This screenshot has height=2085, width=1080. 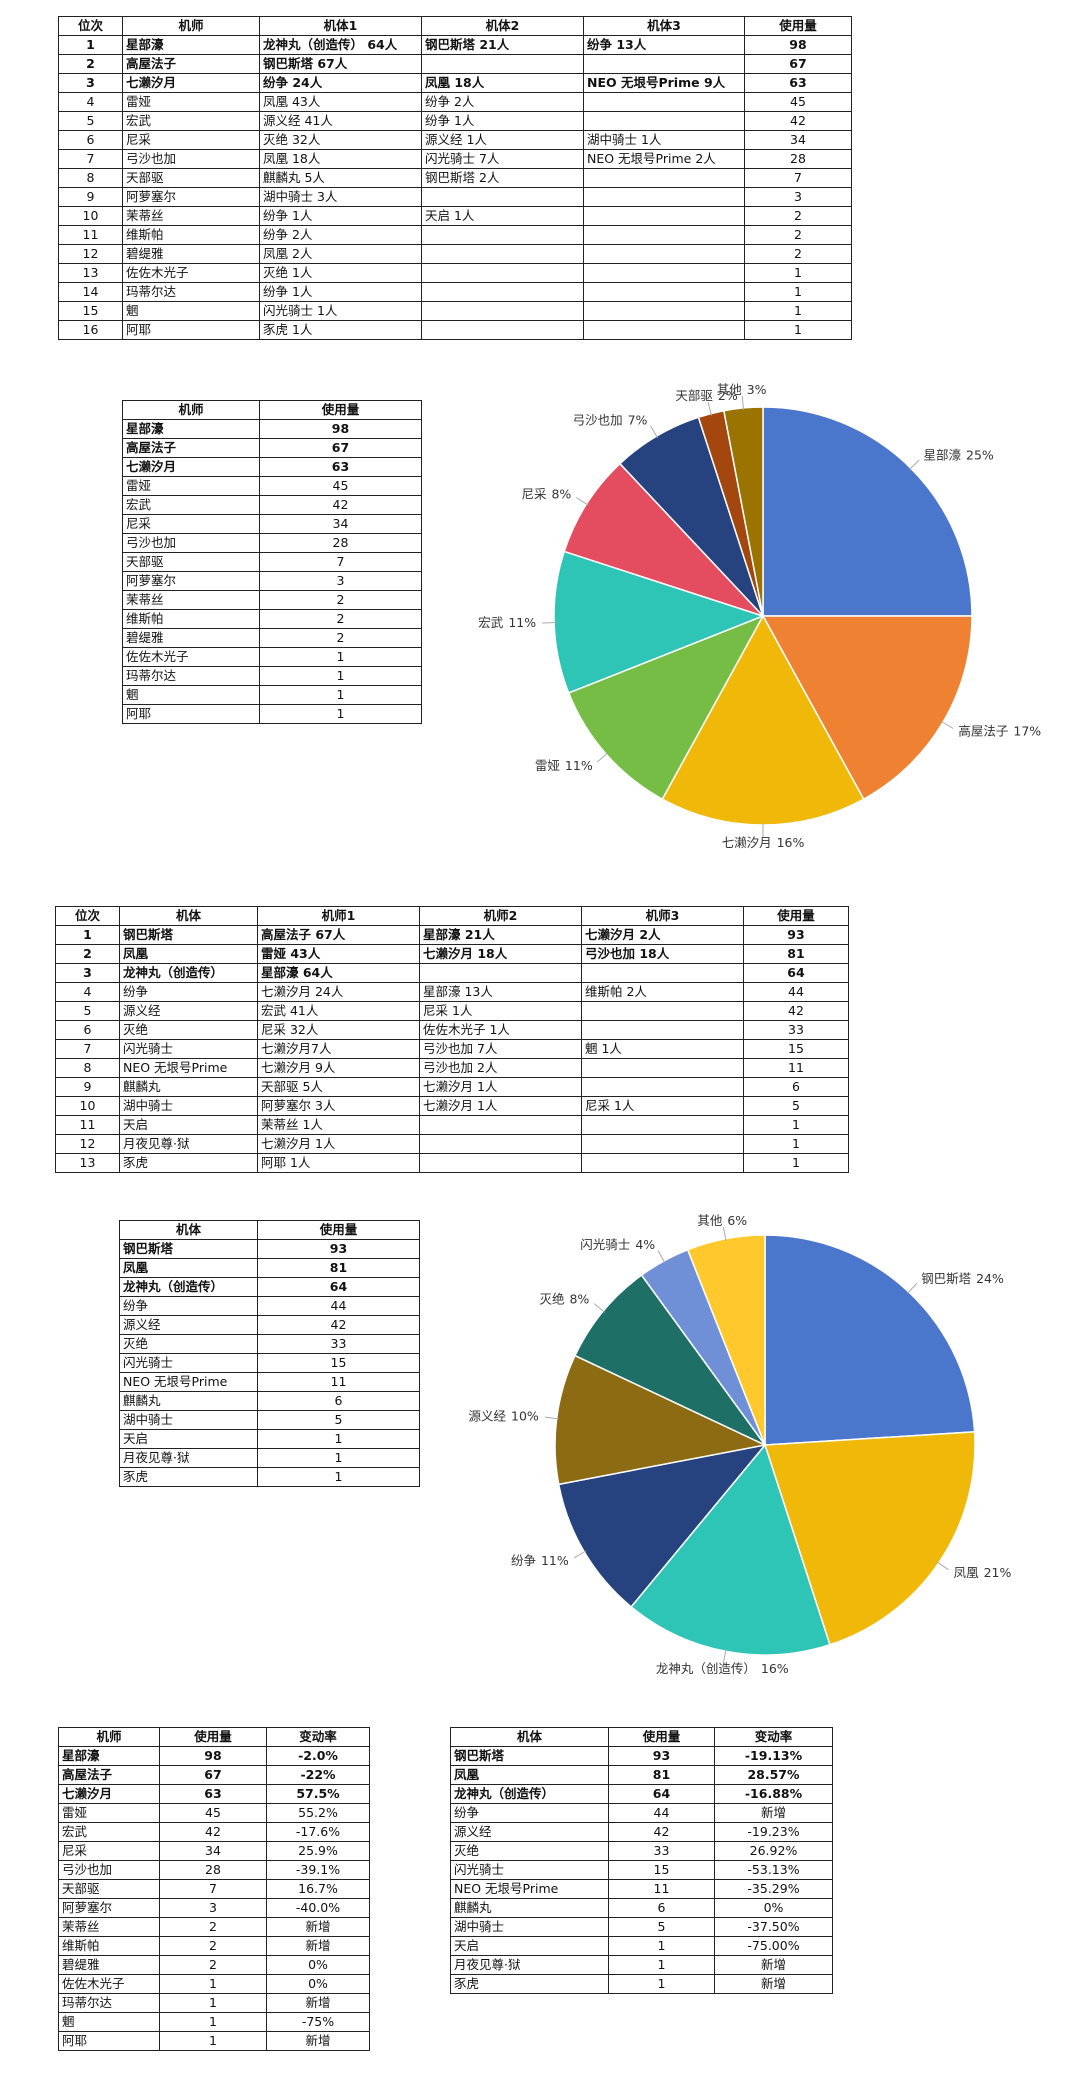 I want to click on table-row: 碧缇雅 2, so click(x=272, y=638).